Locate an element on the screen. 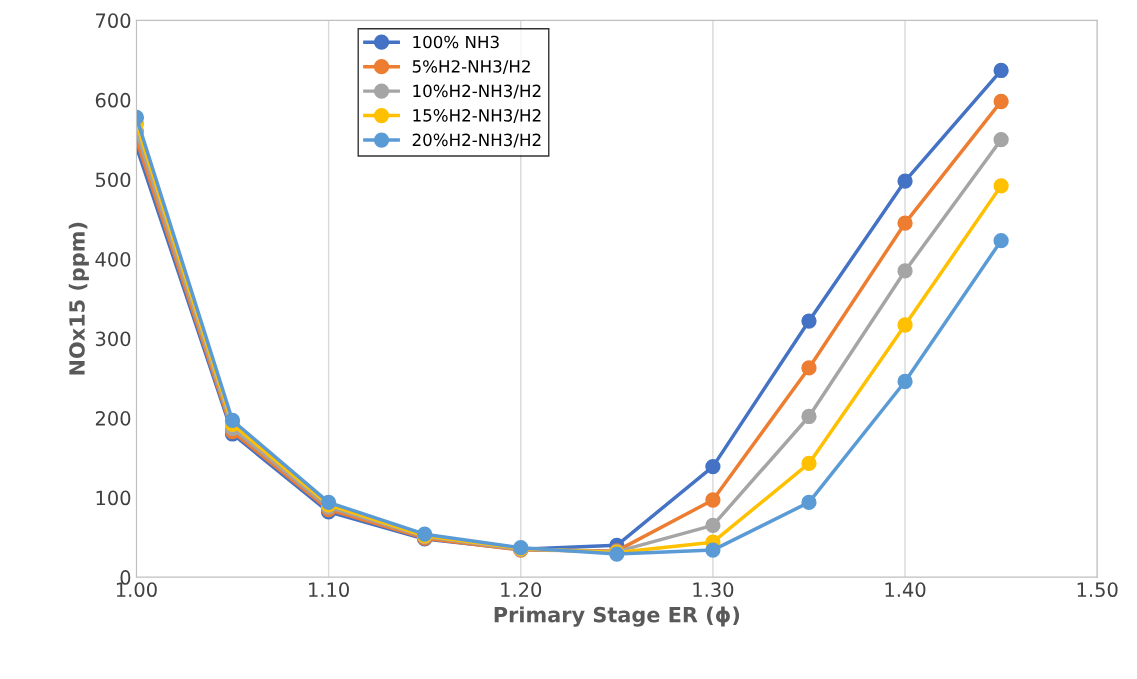 The height and width of the screenshot is (679, 1137). y-tick-label: 300 is located at coordinates (113, 339).